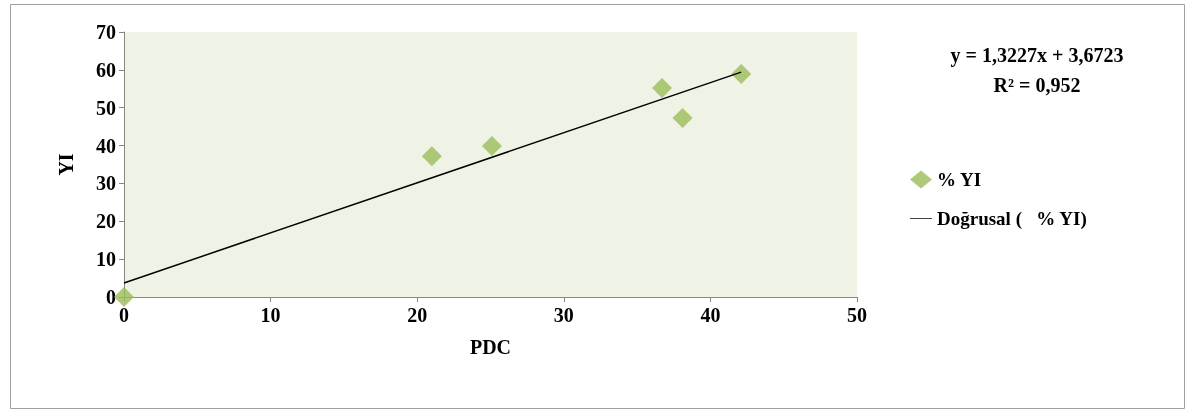 The image size is (1190, 409). Describe the element at coordinates (66, 164) in the screenshot. I see `y-axis-title: YI` at that location.